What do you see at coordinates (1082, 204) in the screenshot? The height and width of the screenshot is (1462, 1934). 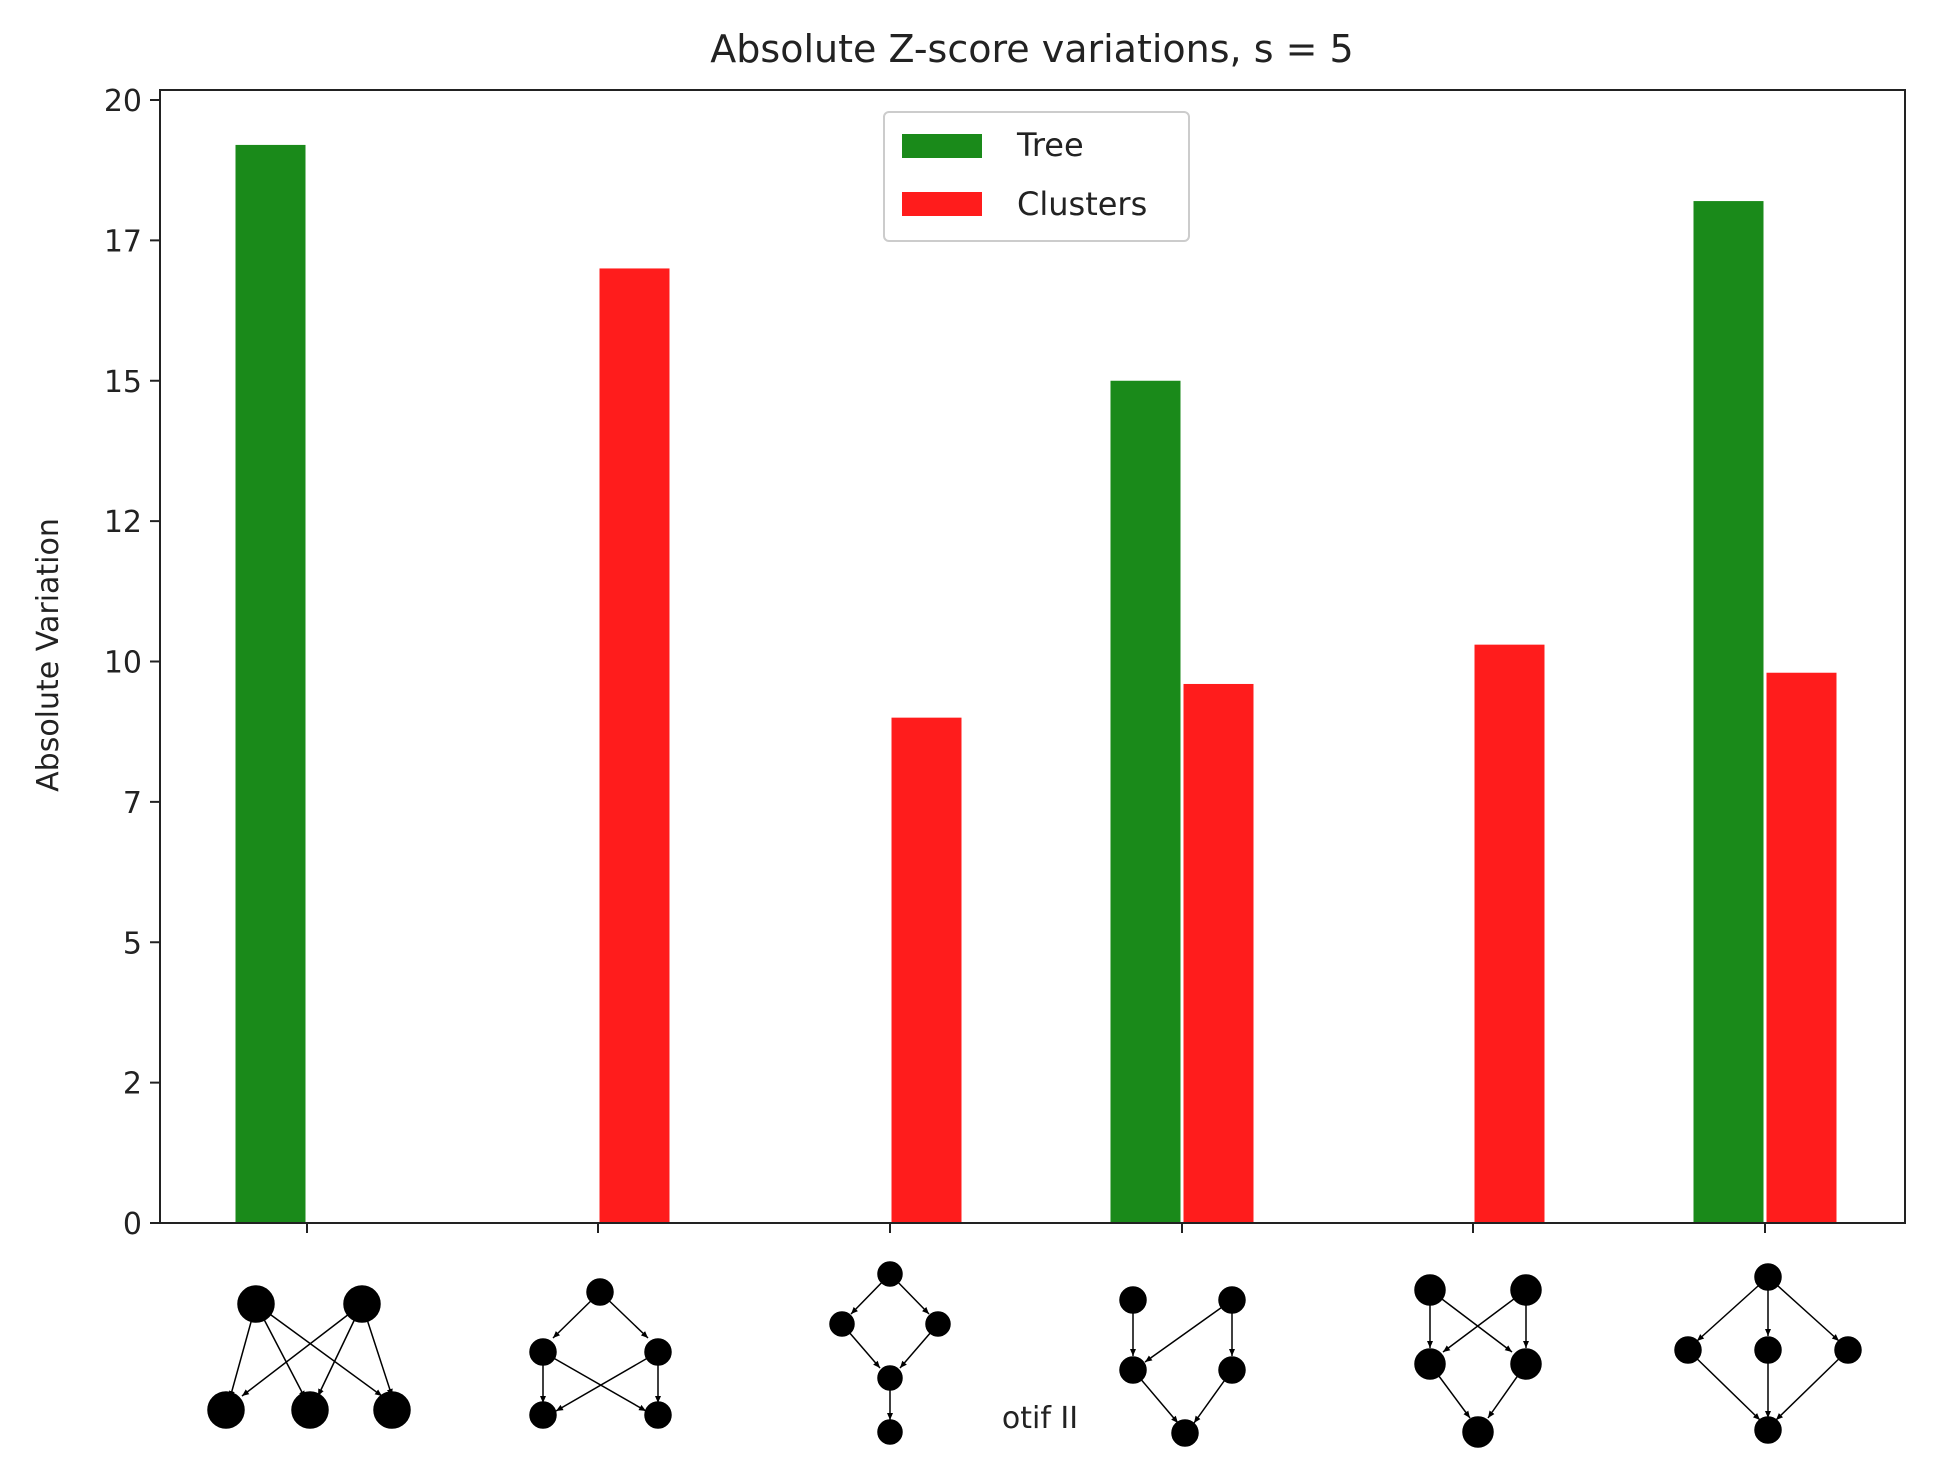 I see `legend-label-clusters: Clusters` at bounding box center [1082, 204].